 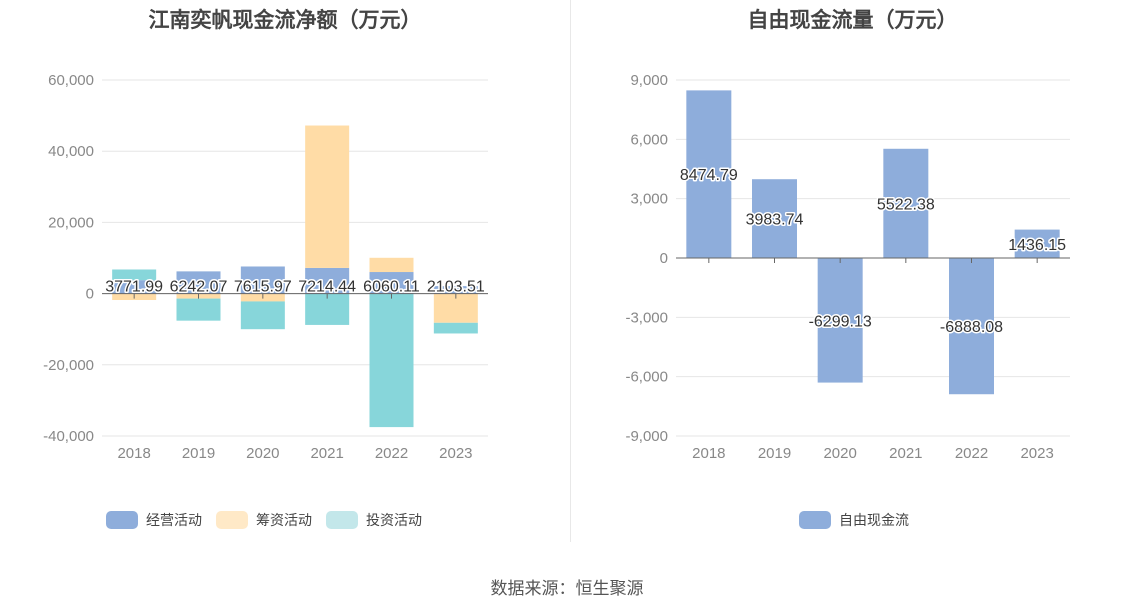 What do you see at coordinates (394, 520) in the screenshot?
I see `legend-label-investing: 投资活动` at bounding box center [394, 520].